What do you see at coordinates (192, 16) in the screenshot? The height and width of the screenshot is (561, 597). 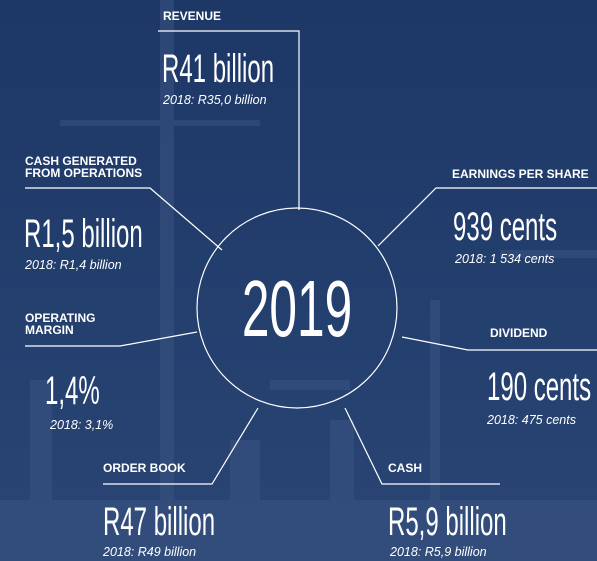 I see `item-label: REVENUE` at bounding box center [192, 16].